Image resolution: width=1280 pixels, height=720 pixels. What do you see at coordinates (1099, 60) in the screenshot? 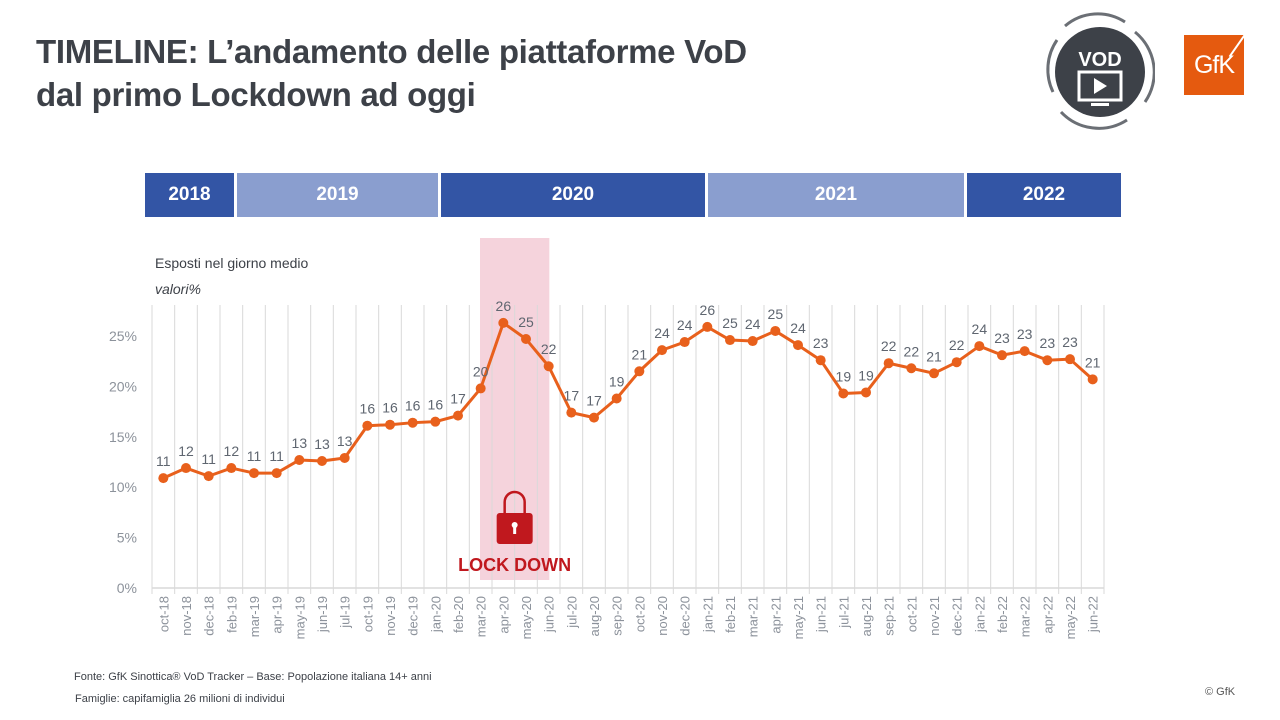
I see `vod-badge-label: VOD` at bounding box center [1099, 60].